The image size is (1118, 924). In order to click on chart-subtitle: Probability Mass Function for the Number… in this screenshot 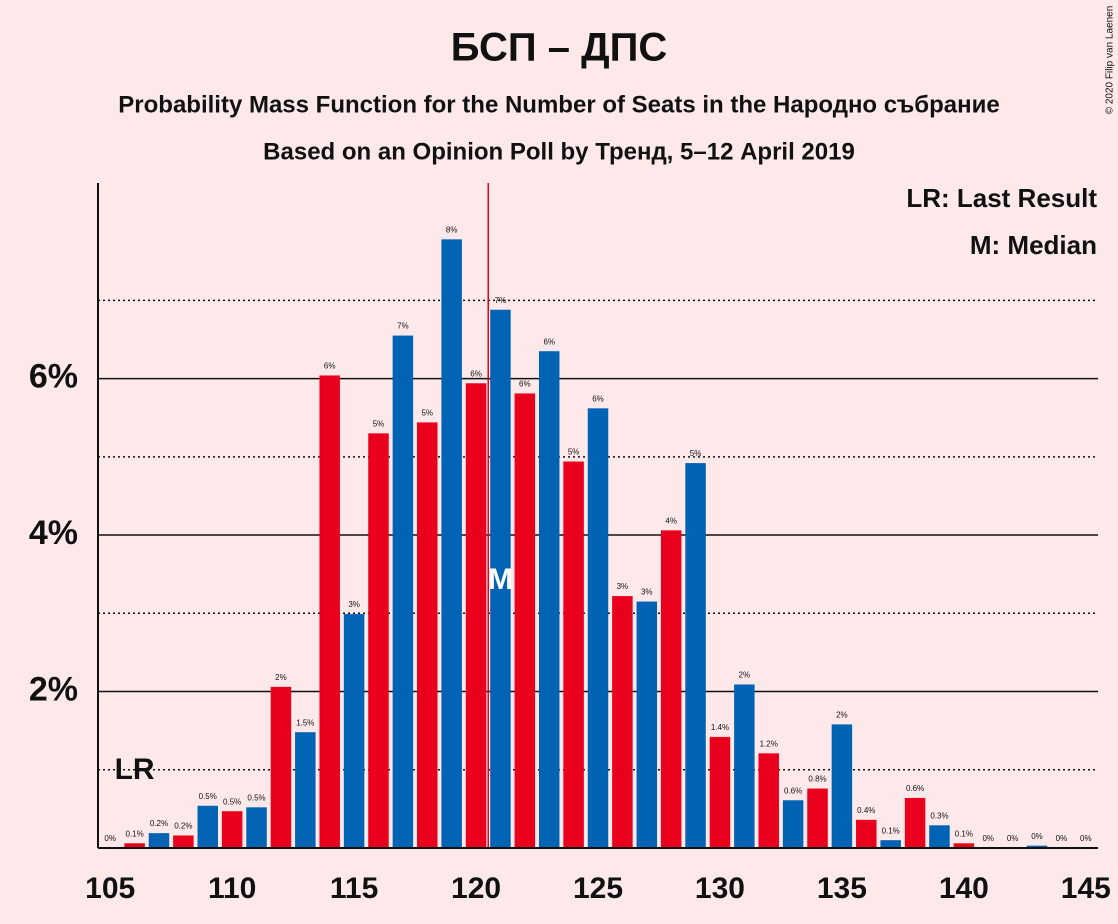, I will do `click(558, 104)`.